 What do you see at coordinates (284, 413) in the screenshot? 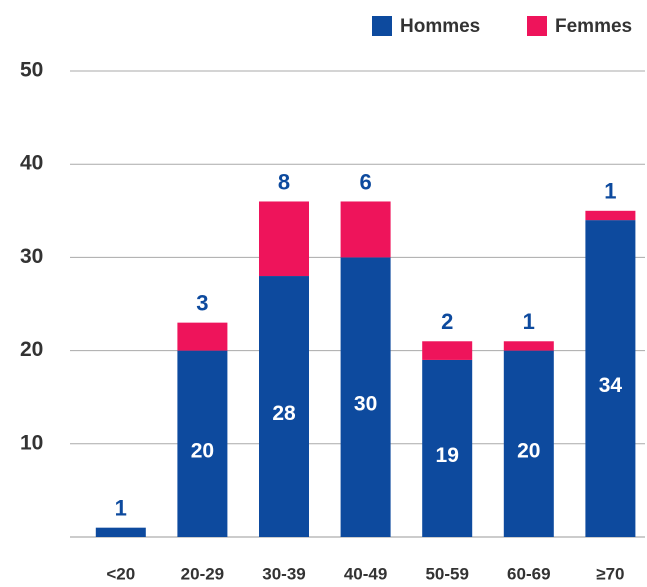
I see `value-label: 28` at bounding box center [284, 413].